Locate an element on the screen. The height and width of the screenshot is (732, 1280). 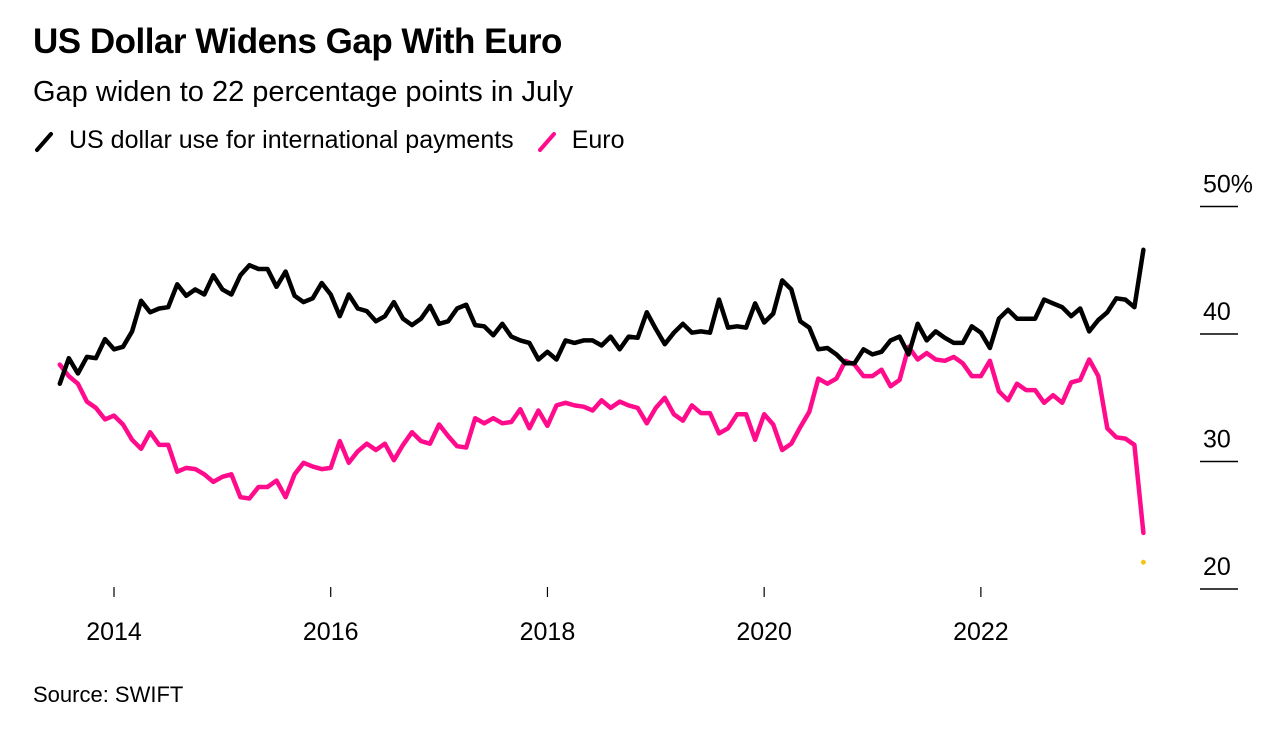
x-tick-label: 2022 is located at coordinates (981, 632).